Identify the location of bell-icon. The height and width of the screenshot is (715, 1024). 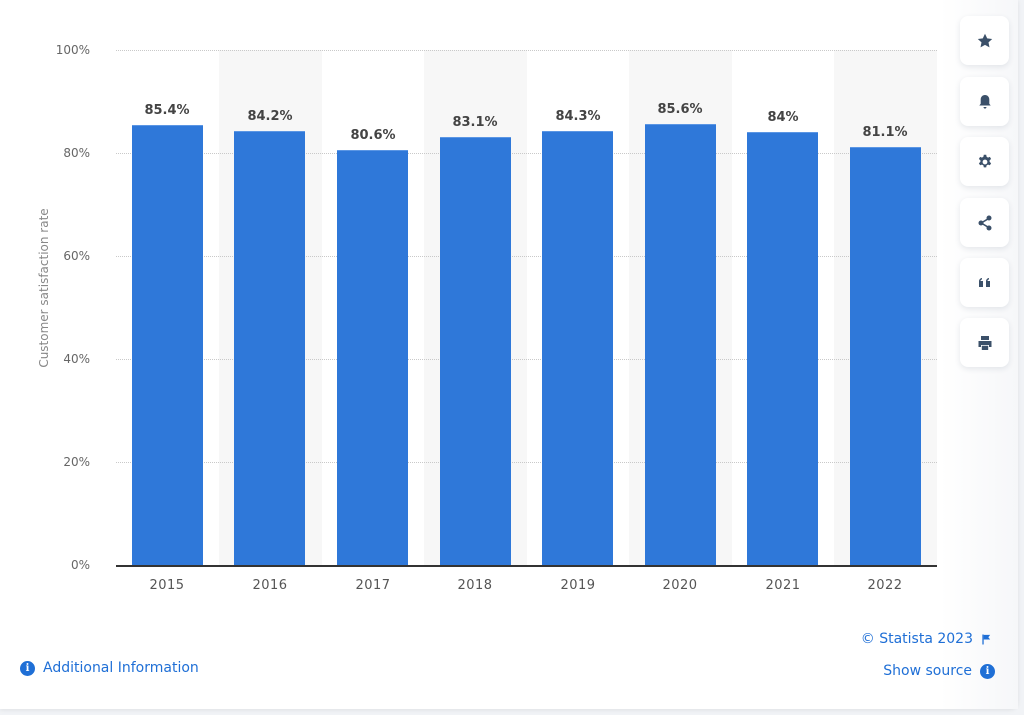
(984, 101).